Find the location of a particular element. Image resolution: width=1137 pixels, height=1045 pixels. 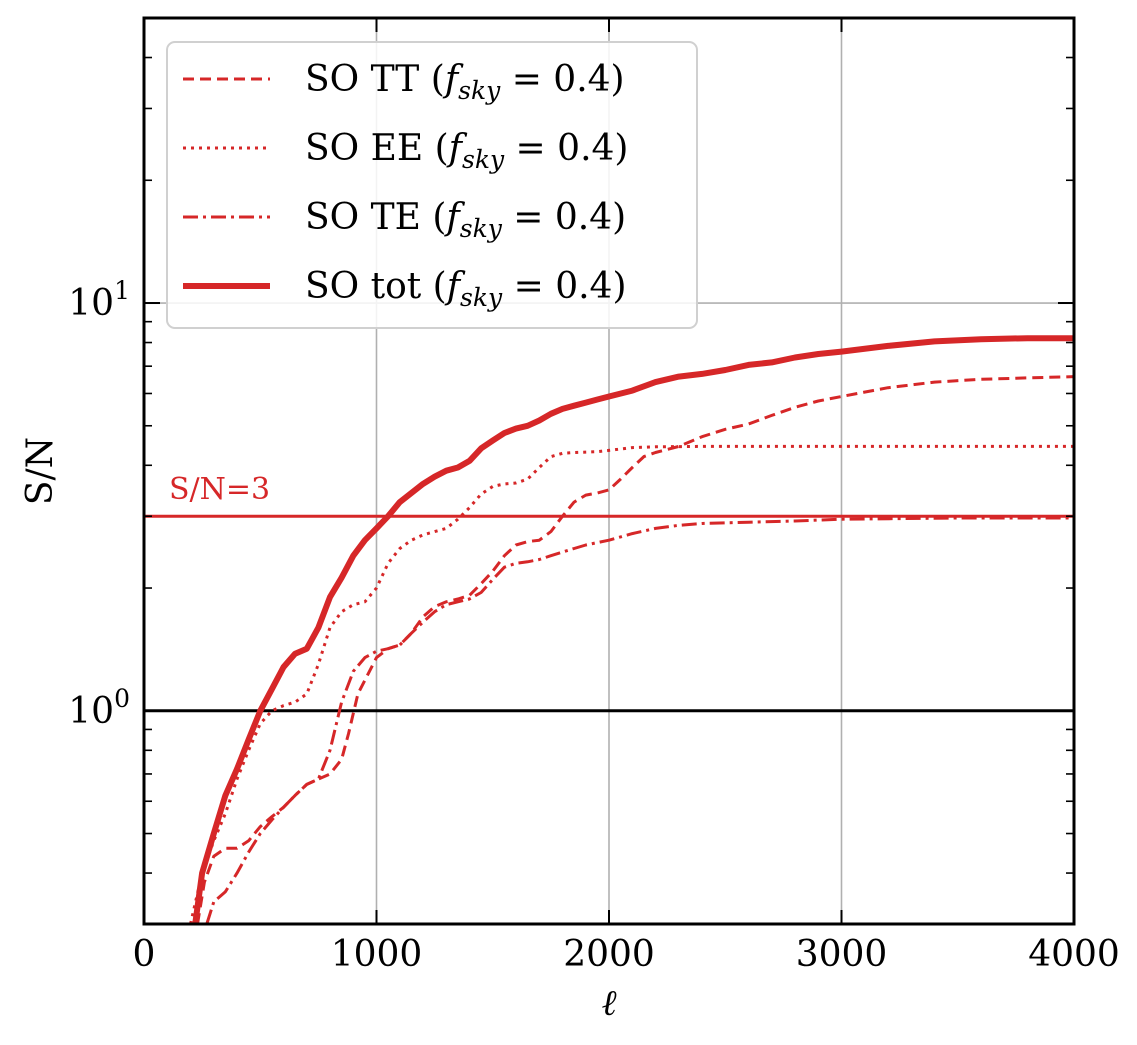

x-tick-label: 1000 is located at coordinates (377, 954).